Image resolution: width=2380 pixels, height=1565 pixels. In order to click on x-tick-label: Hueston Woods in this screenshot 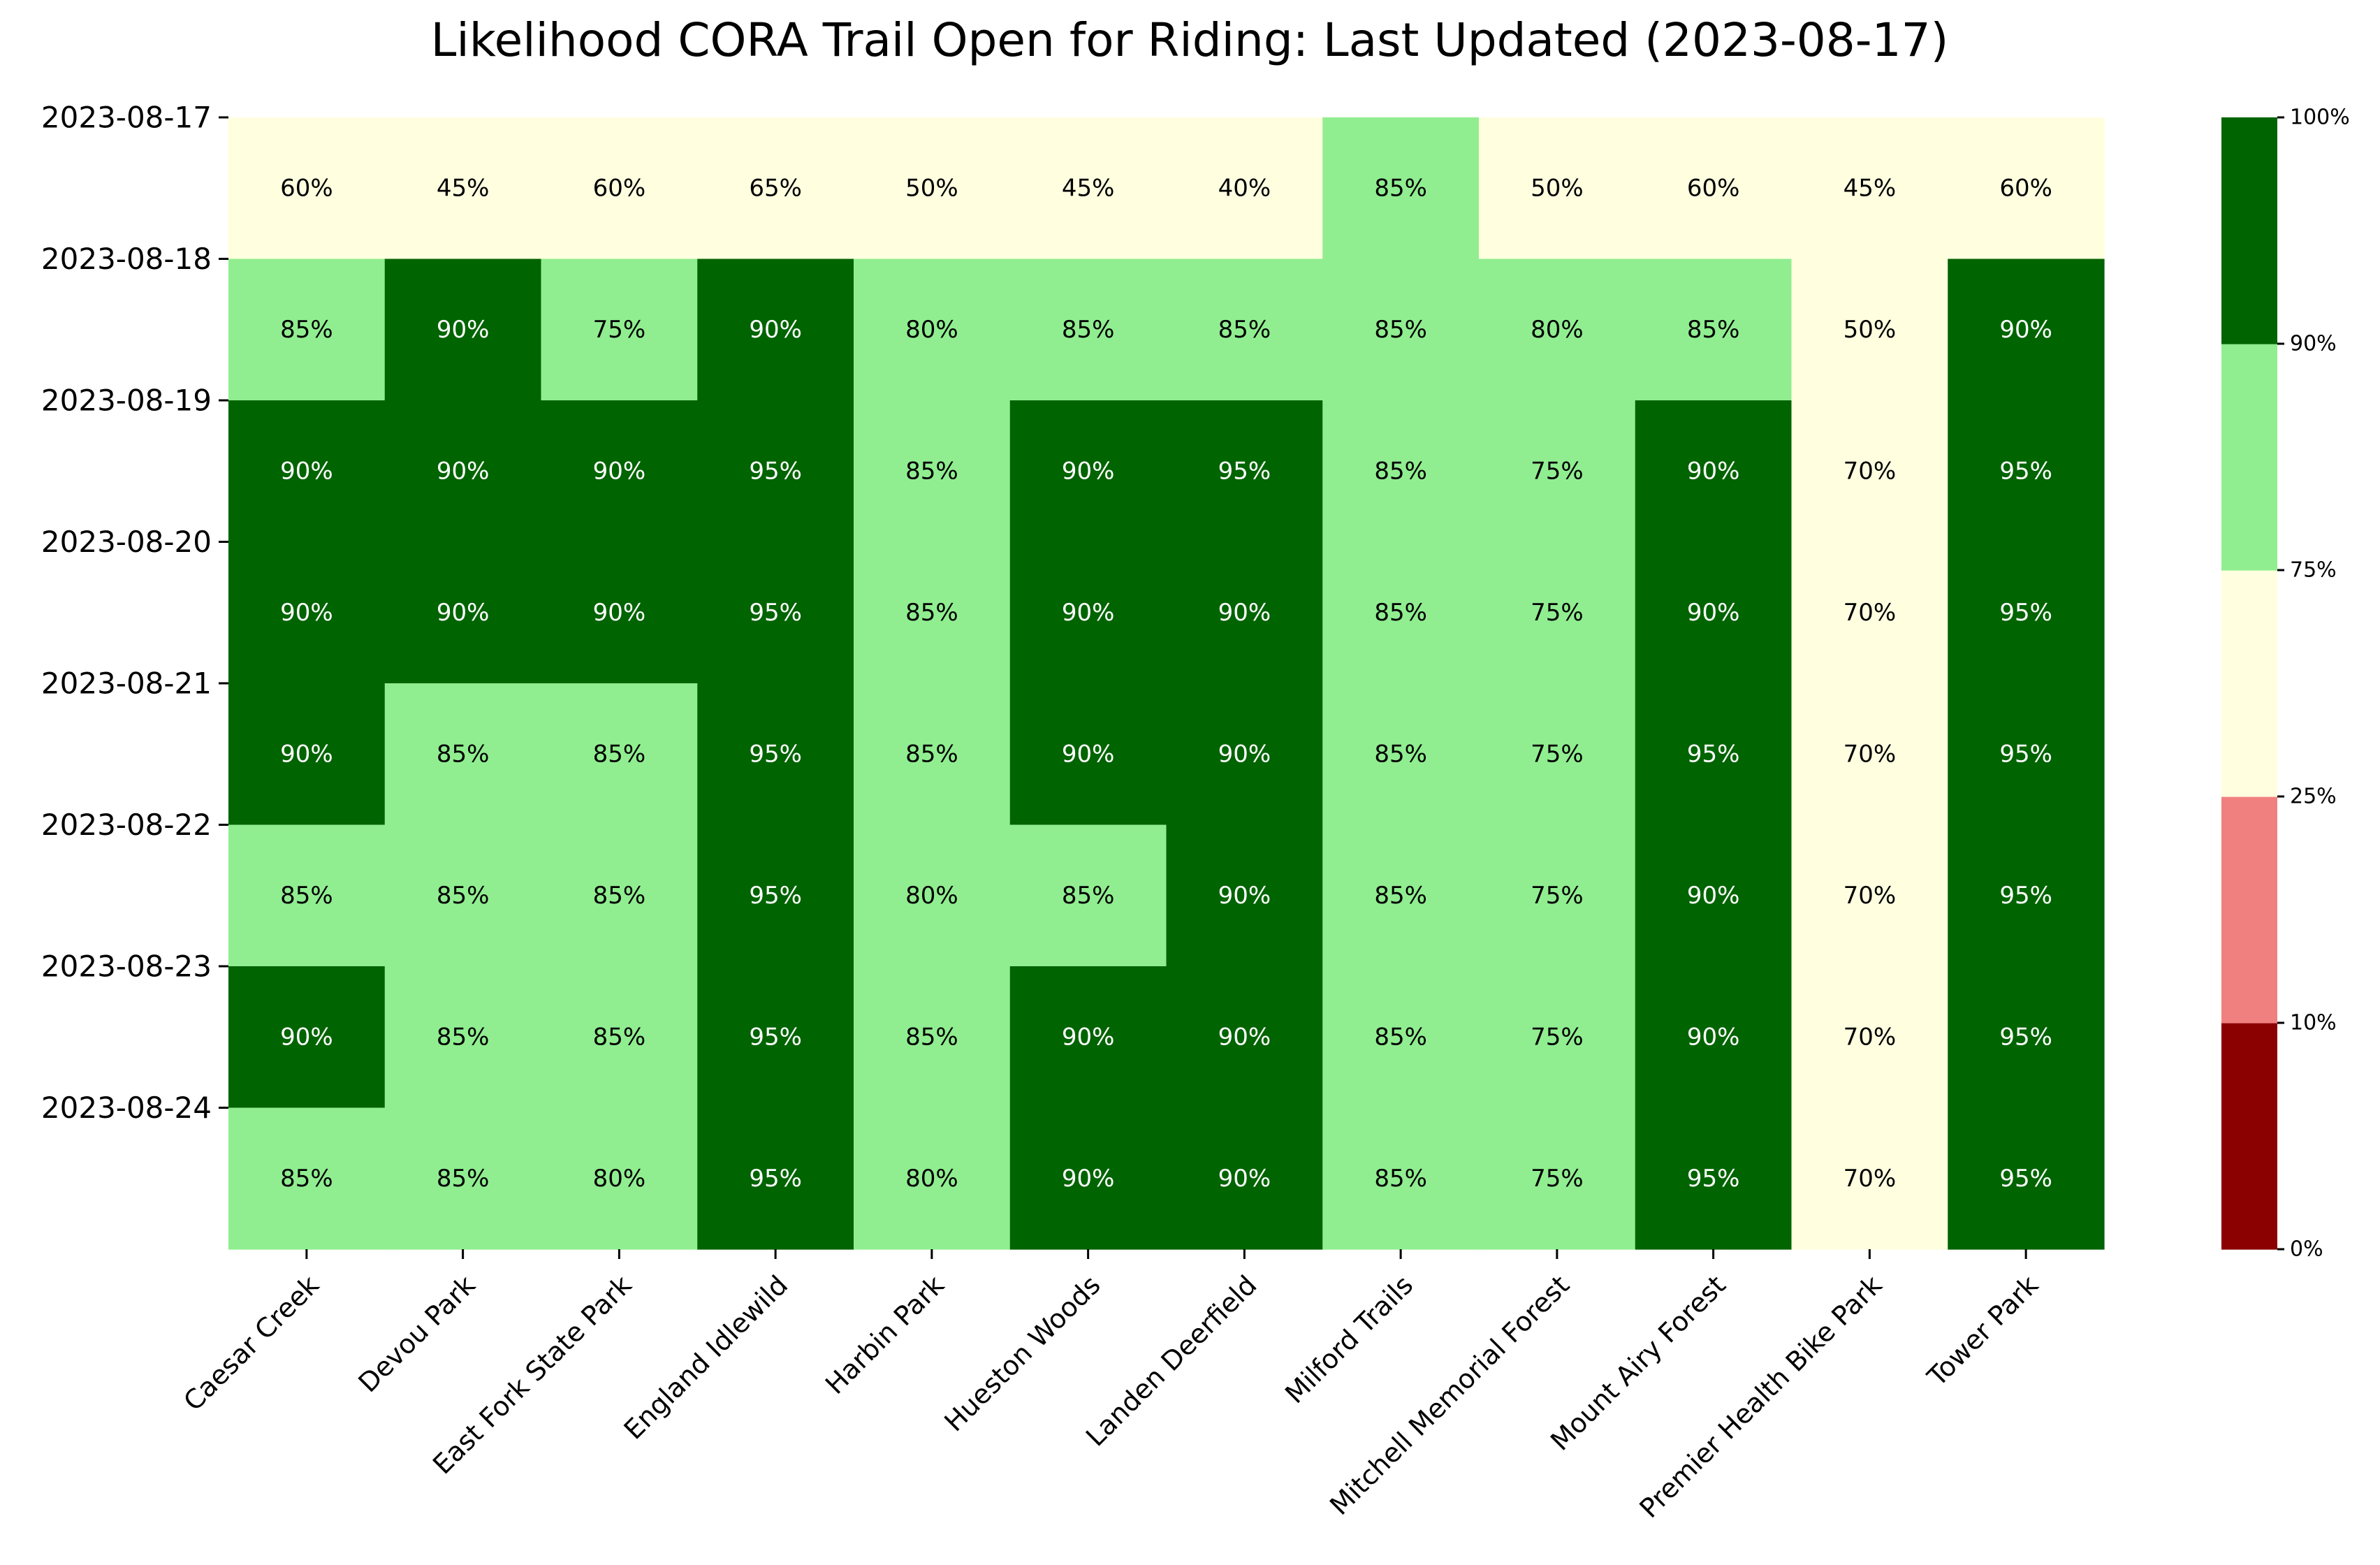, I will do `click(1022, 1353)`.